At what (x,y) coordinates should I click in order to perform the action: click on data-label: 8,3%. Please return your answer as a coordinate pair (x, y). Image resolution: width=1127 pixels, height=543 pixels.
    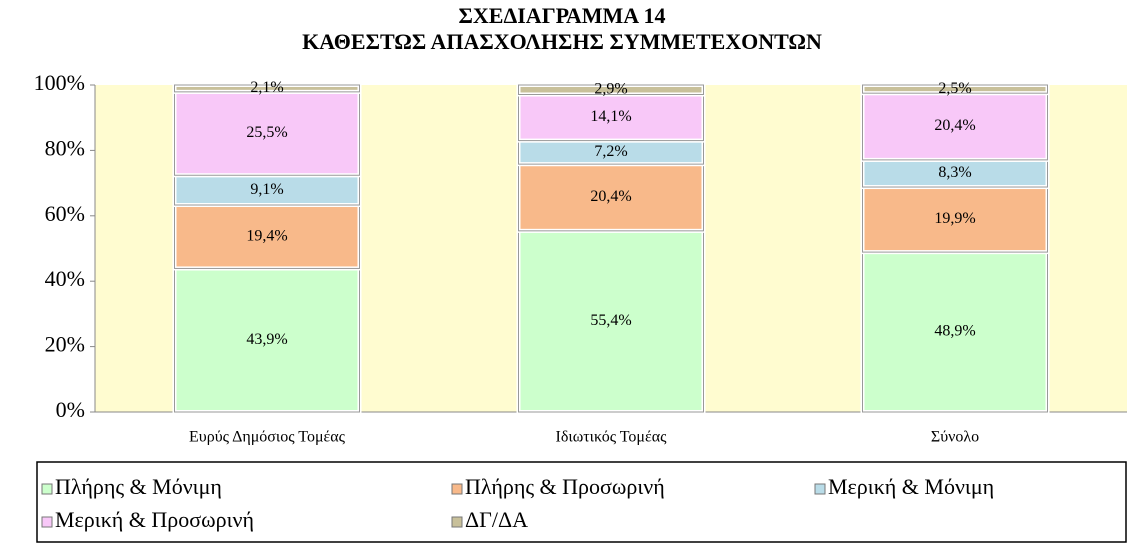
    Looking at the image, I should click on (954, 172).